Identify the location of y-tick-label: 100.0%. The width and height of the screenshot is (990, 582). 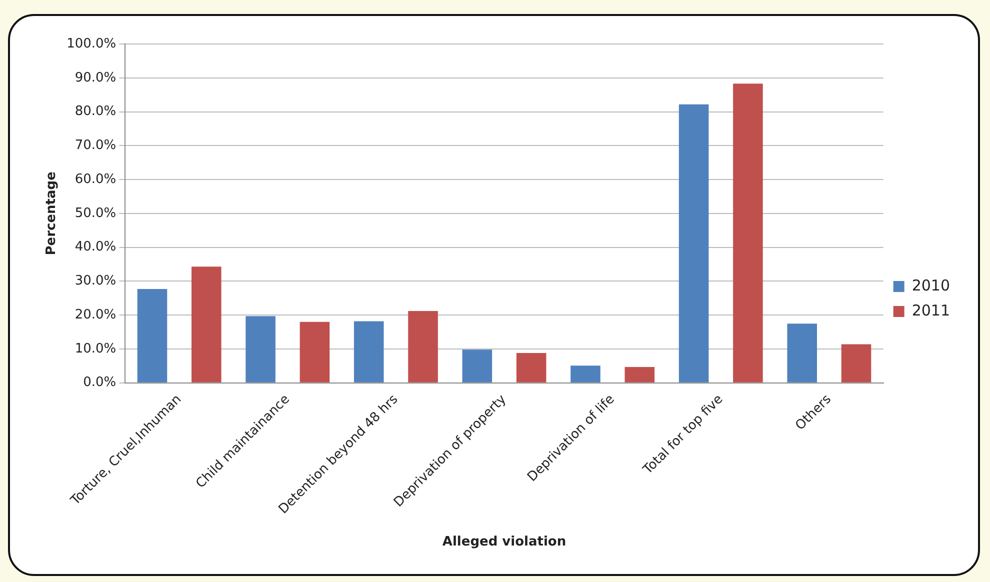
(91, 44).